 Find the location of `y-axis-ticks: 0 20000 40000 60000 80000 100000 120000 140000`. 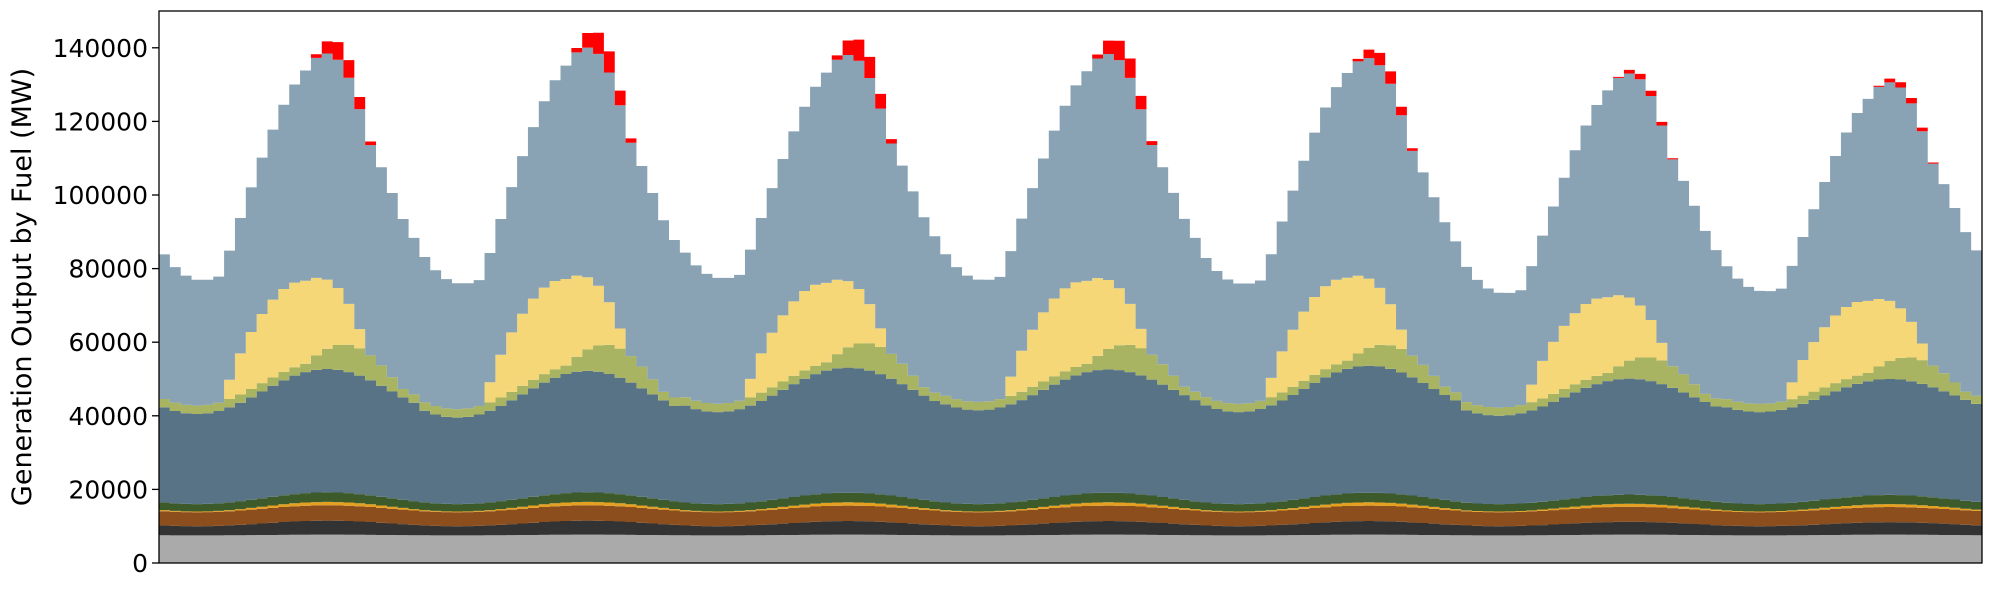

y-axis-ticks: 0 20000 40000 60000 80000 100000 120000 140000 is located at coordinates (106, 306).